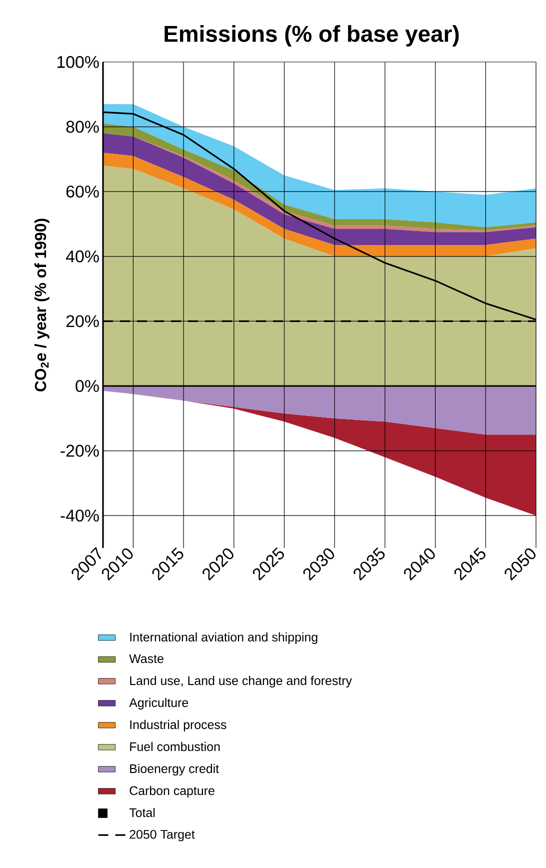 This screenshot has width=546, height=868. Describe the element at coordinates (146, 659) in the screenshot. I see `legend-label: Waste` at that location.